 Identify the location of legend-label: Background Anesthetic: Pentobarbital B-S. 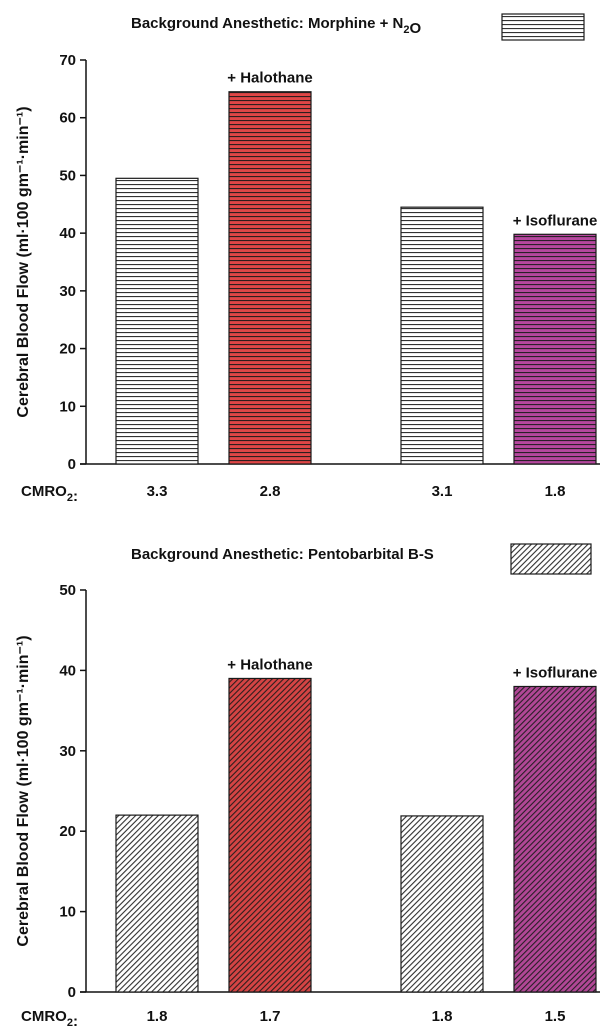
(282, 554).